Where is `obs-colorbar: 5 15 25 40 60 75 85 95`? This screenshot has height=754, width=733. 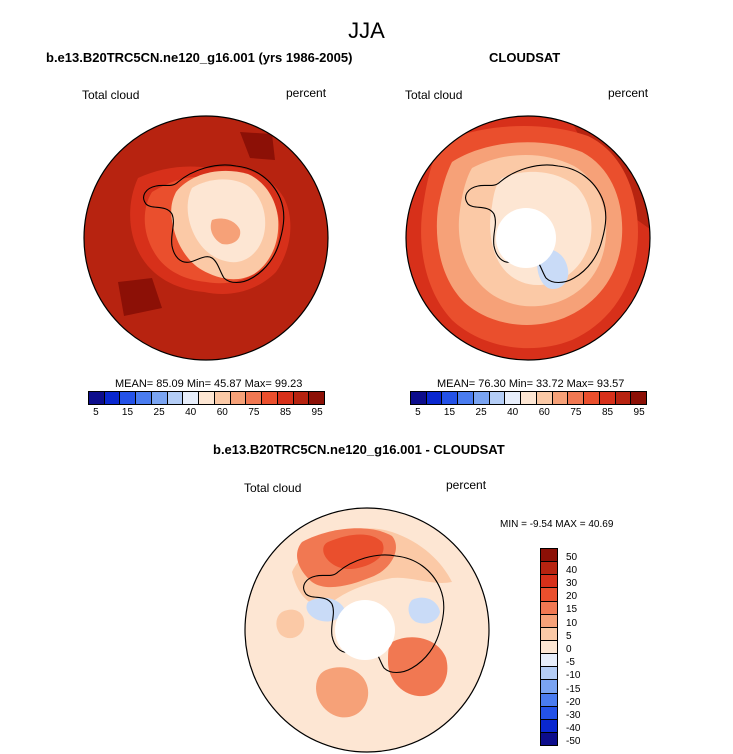
obs-colorbar: 5 15 25 40 60 75 85 95 is located at coordinates (528, 404).